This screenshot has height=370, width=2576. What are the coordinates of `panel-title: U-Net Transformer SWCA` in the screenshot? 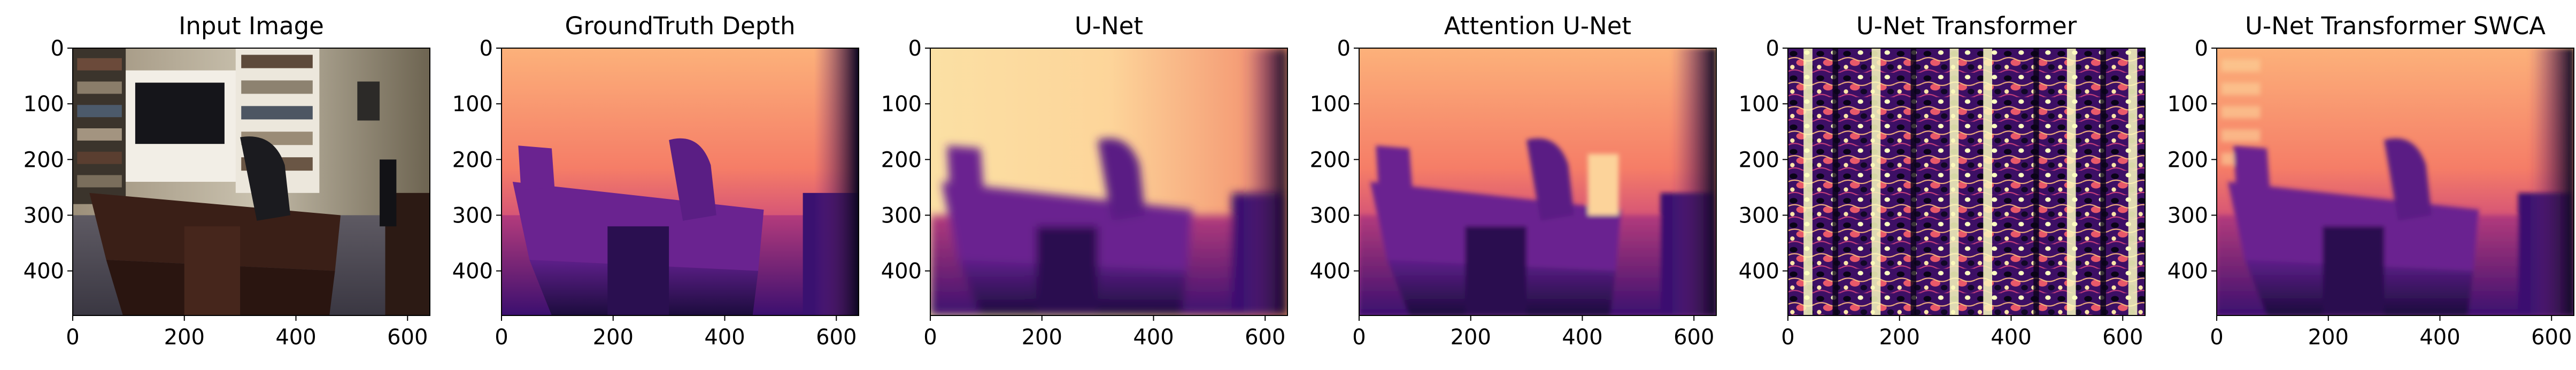 It's located at (2395, 26).